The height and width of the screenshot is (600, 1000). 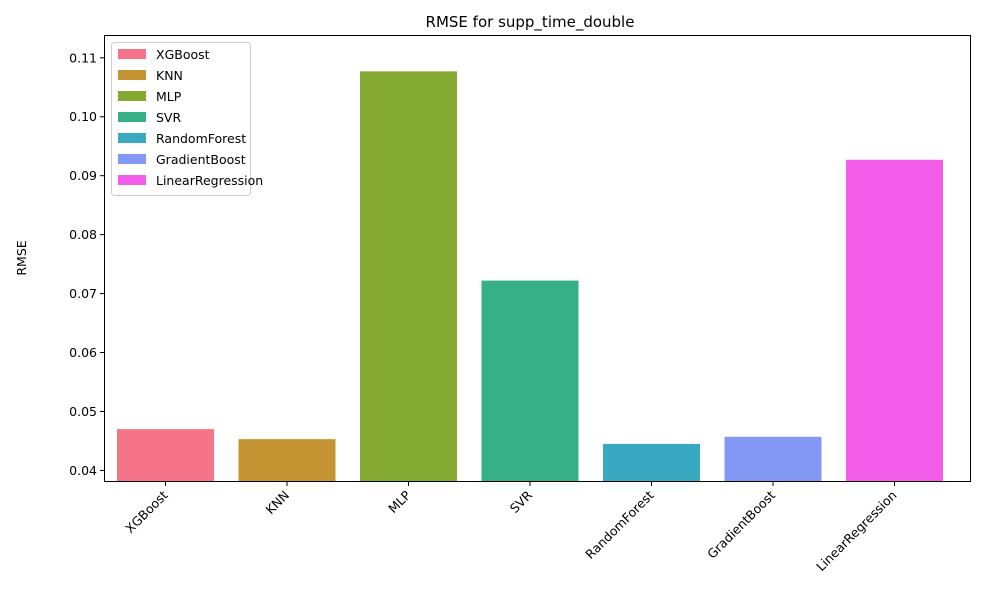 I want to click on legend-label: GradientBoost, so click(x=201, y=159).